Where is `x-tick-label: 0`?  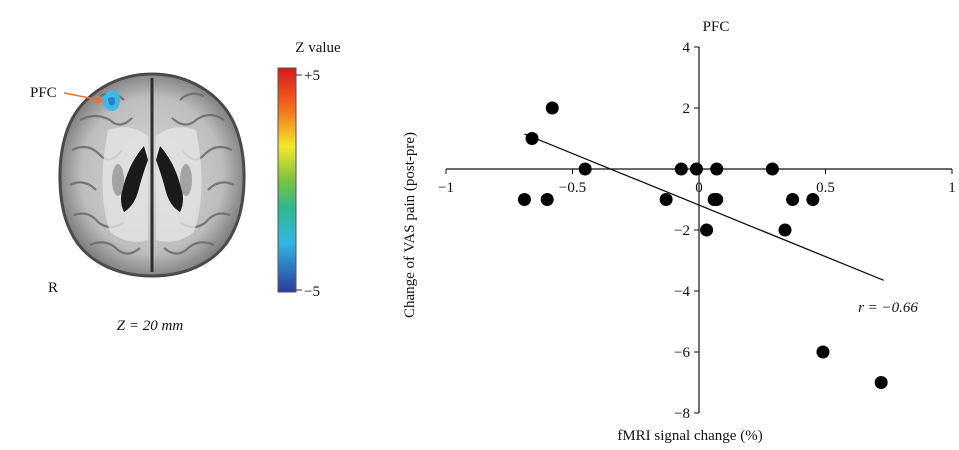 x-tick-label: 0 is located at coordinates (699, 188).